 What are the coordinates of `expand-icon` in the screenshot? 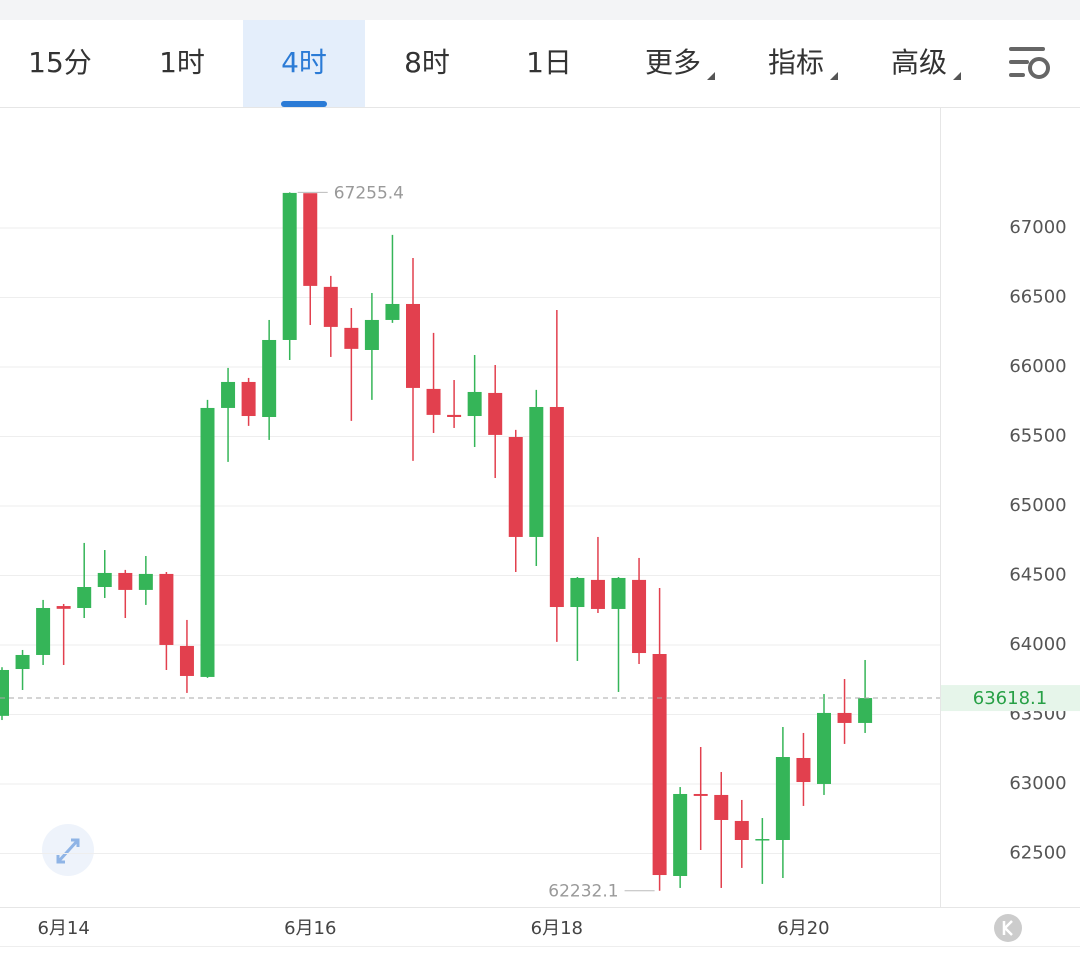 It's located at (68, 851).